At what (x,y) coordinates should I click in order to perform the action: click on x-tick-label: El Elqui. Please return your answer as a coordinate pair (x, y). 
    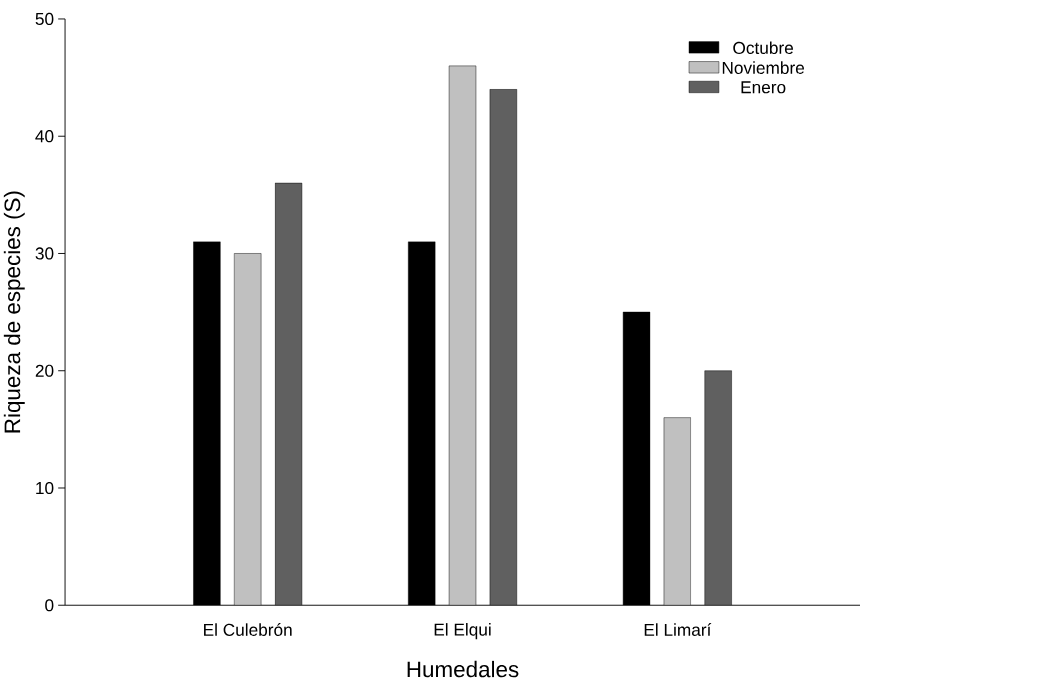
    Looking at the image, I should click on (462, 631).